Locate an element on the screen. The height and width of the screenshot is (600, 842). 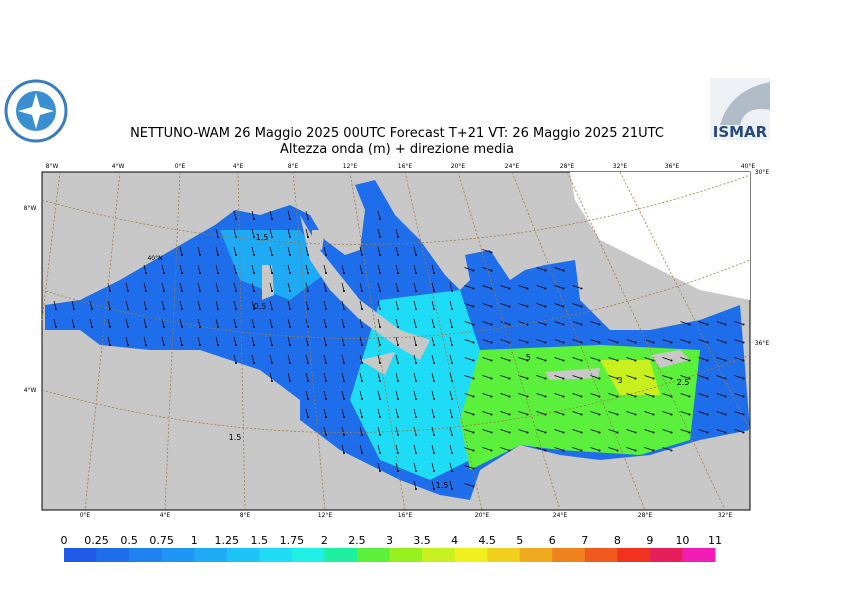
lon-label: 32°E is located at coordinates (725, 515).